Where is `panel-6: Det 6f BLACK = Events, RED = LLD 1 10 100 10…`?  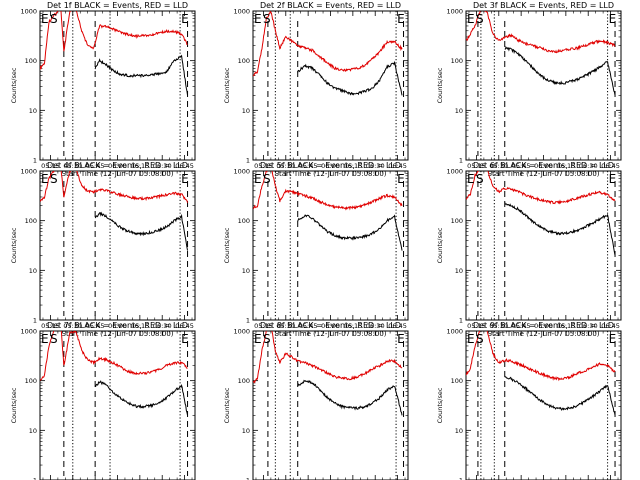 panel-6: Det 6f BLACK = Events, RED = LLD 1 10 100 10… is located at coordinates (529, 249).